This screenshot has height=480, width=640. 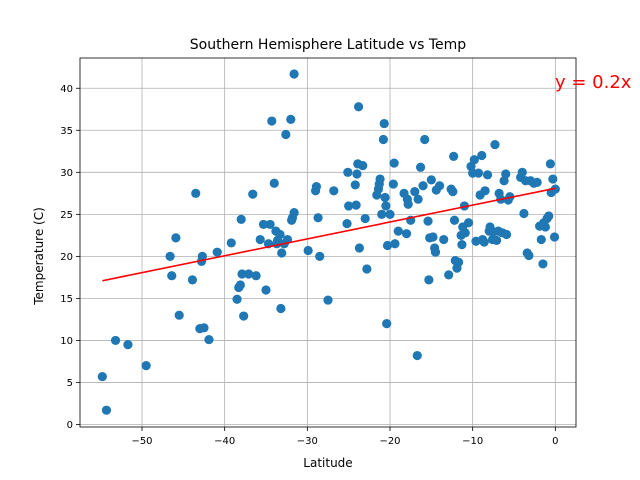 I want to click on x-tick-label: −50, so click(x=141, y=441).